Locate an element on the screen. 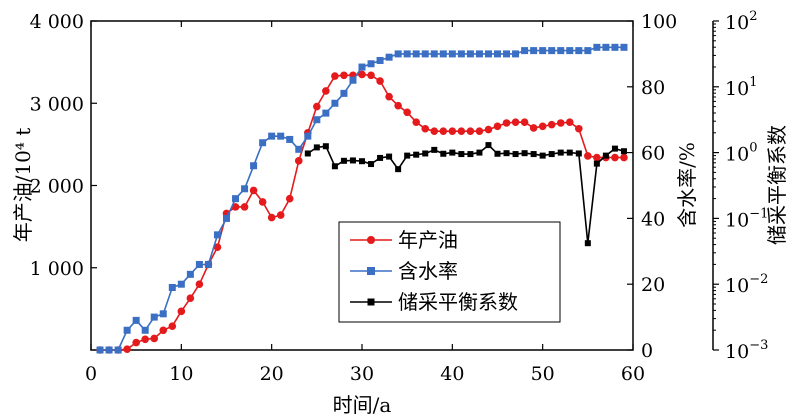 Image resolution: width=800 pixels, height=420 pixels. y-log-tick-label: 10⁻¹ is located at coordinates (746, 218).